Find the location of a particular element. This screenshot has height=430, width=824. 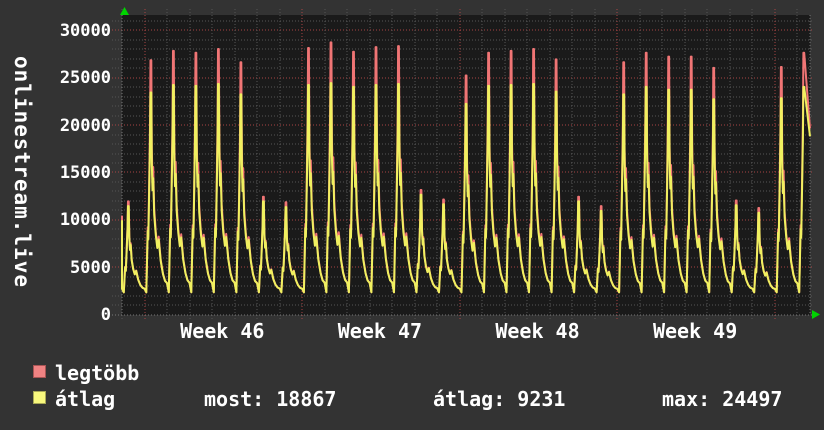

week-label: Week 49 is located at coordinates (695, 331).